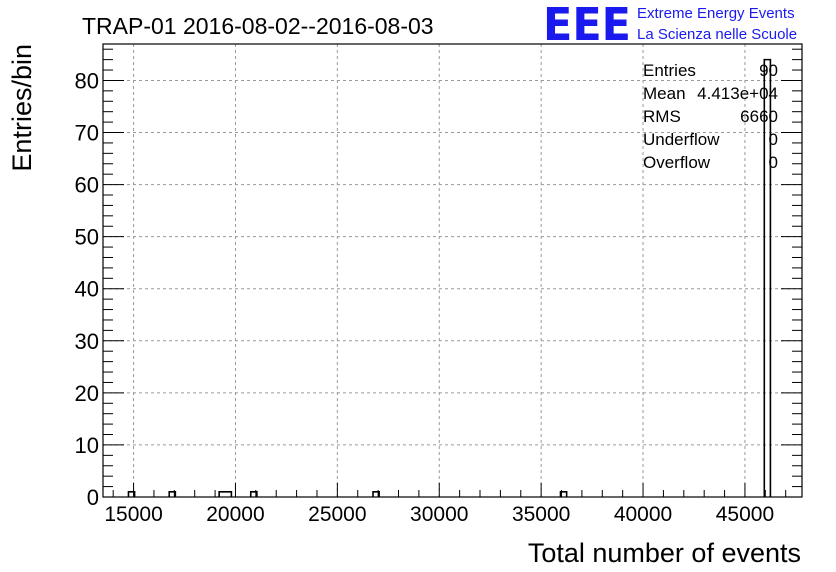 The image size is (836, 572). Describe the element at coordinates (773, 162) in the screenshot. I see `stats-overflow-value: 0` at that location.